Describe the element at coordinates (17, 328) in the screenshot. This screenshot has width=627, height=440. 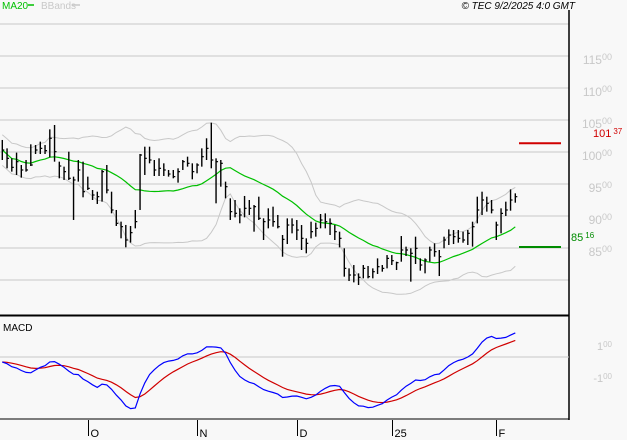
I see `macd-title: MACD` at that location.